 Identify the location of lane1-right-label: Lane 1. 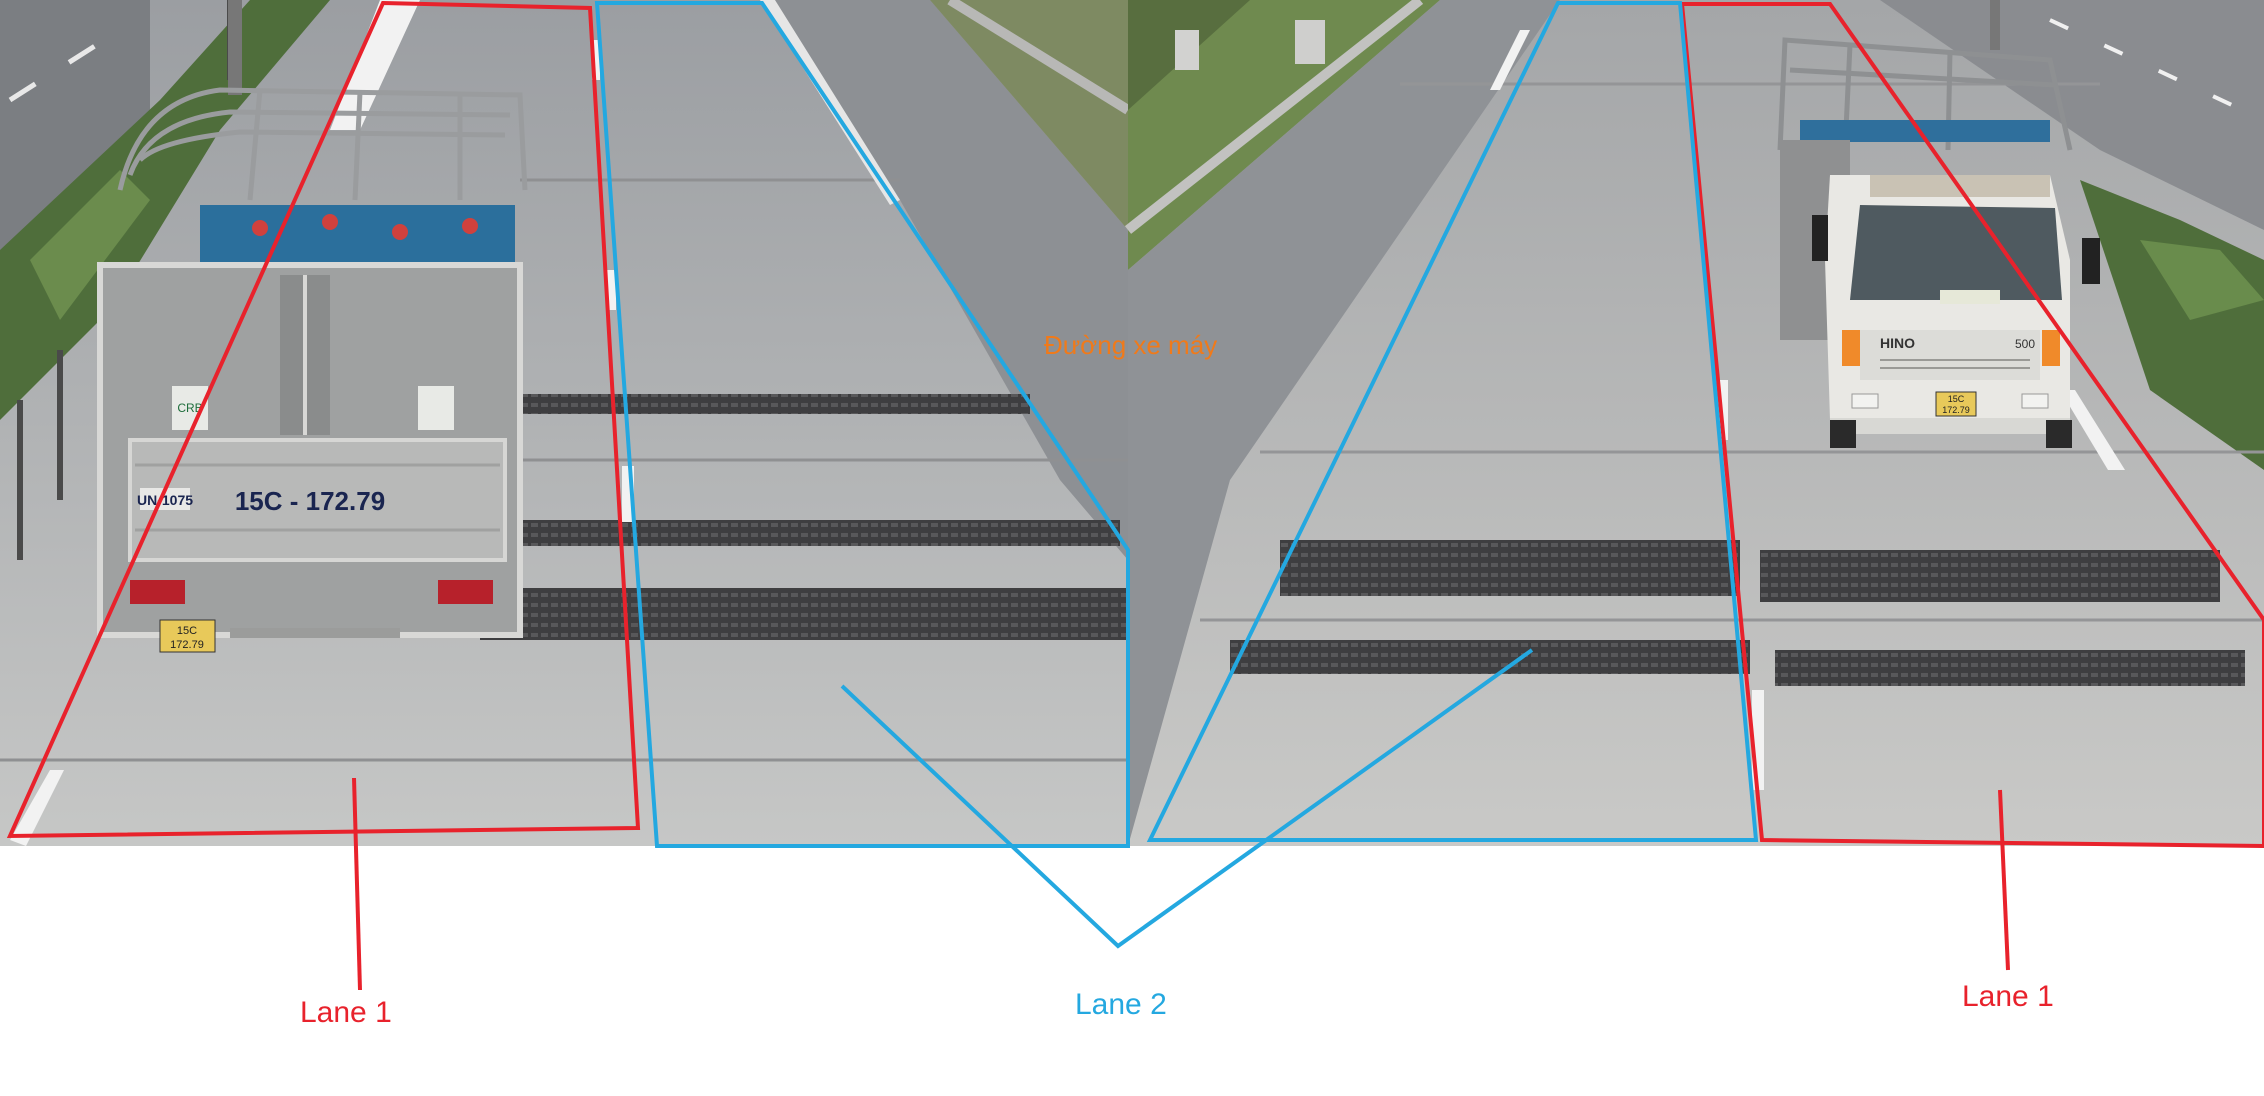
(2008, 996).